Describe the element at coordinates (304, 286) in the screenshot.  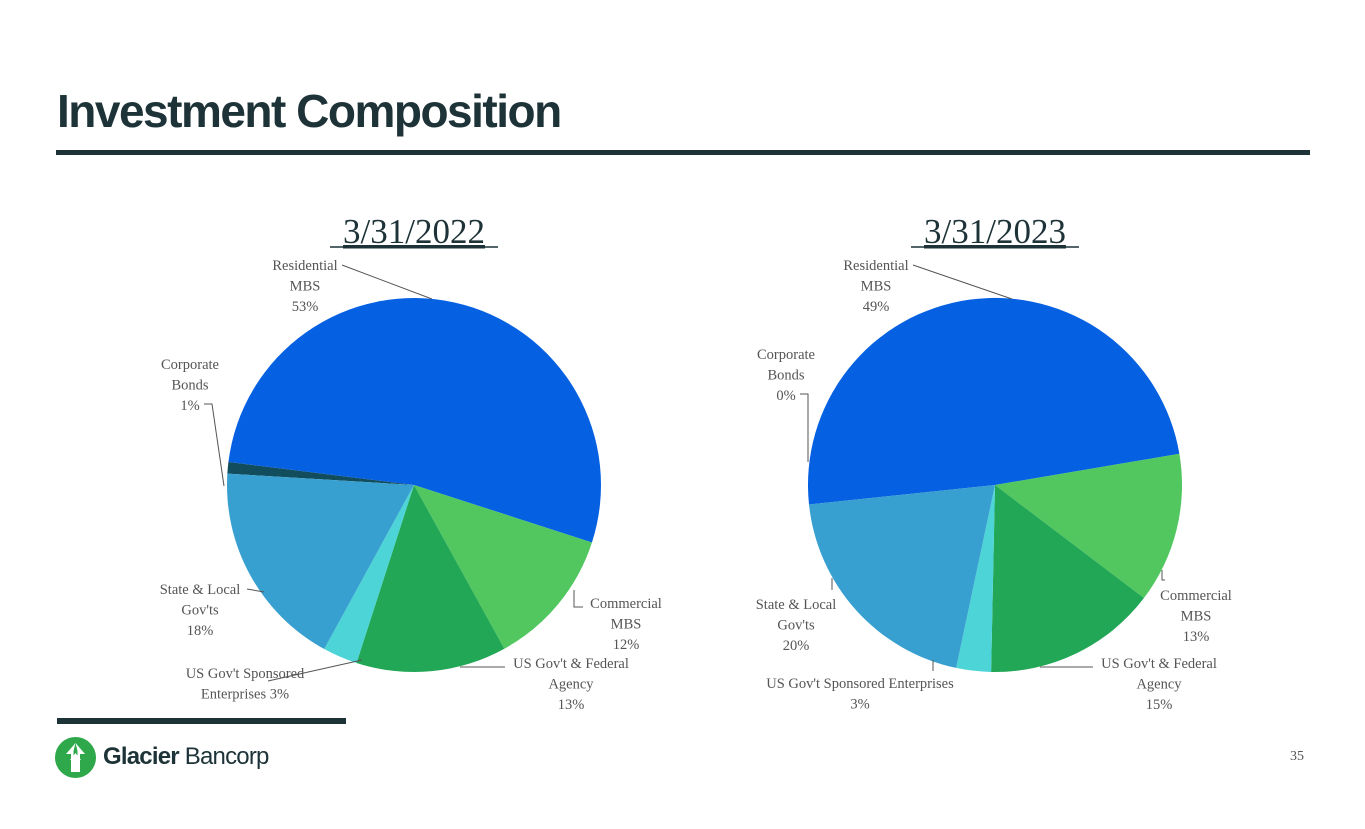
I see `data-label-residential-mbs: Residential MBS 53%` at that location.